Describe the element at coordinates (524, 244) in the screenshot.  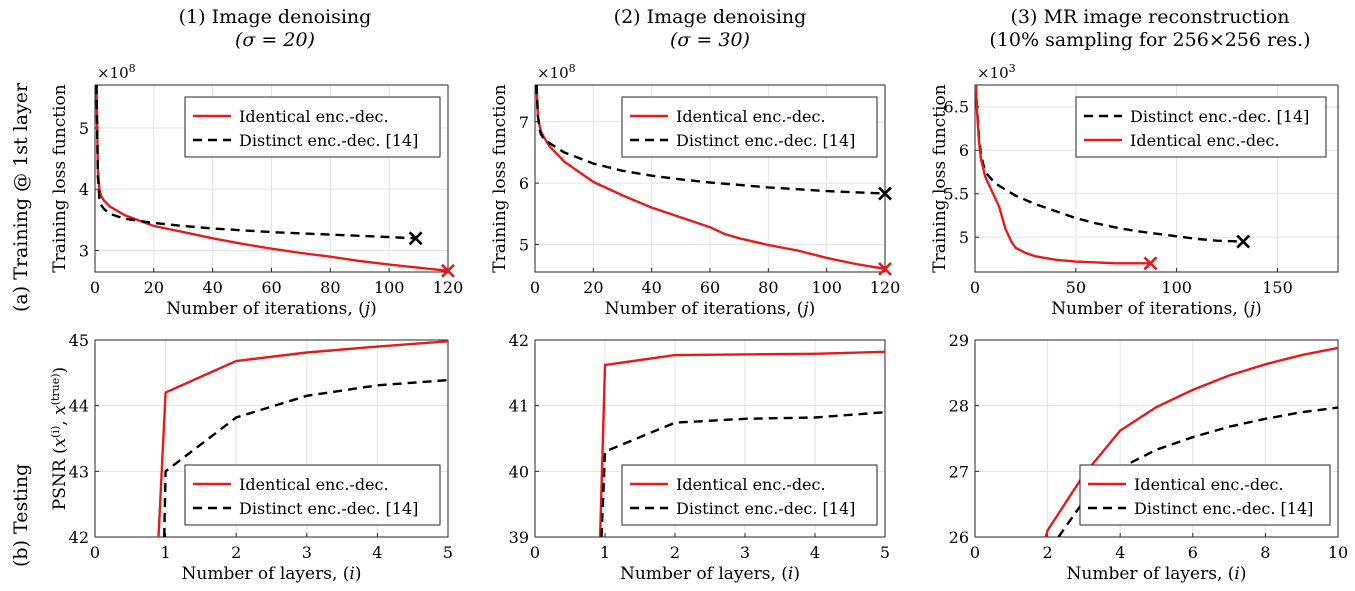
I see `y-tick-label: 5` at that location.